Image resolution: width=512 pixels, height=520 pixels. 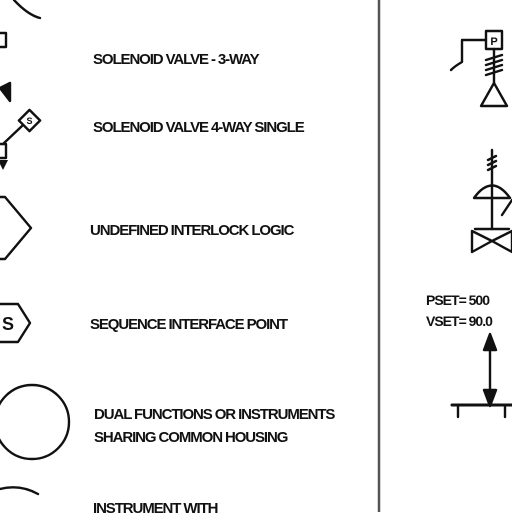 What do you see at coordinates (21, 125) in the screenshot?
I see `solenoid-4way-symbol: S` at bounding box center [21, 125].